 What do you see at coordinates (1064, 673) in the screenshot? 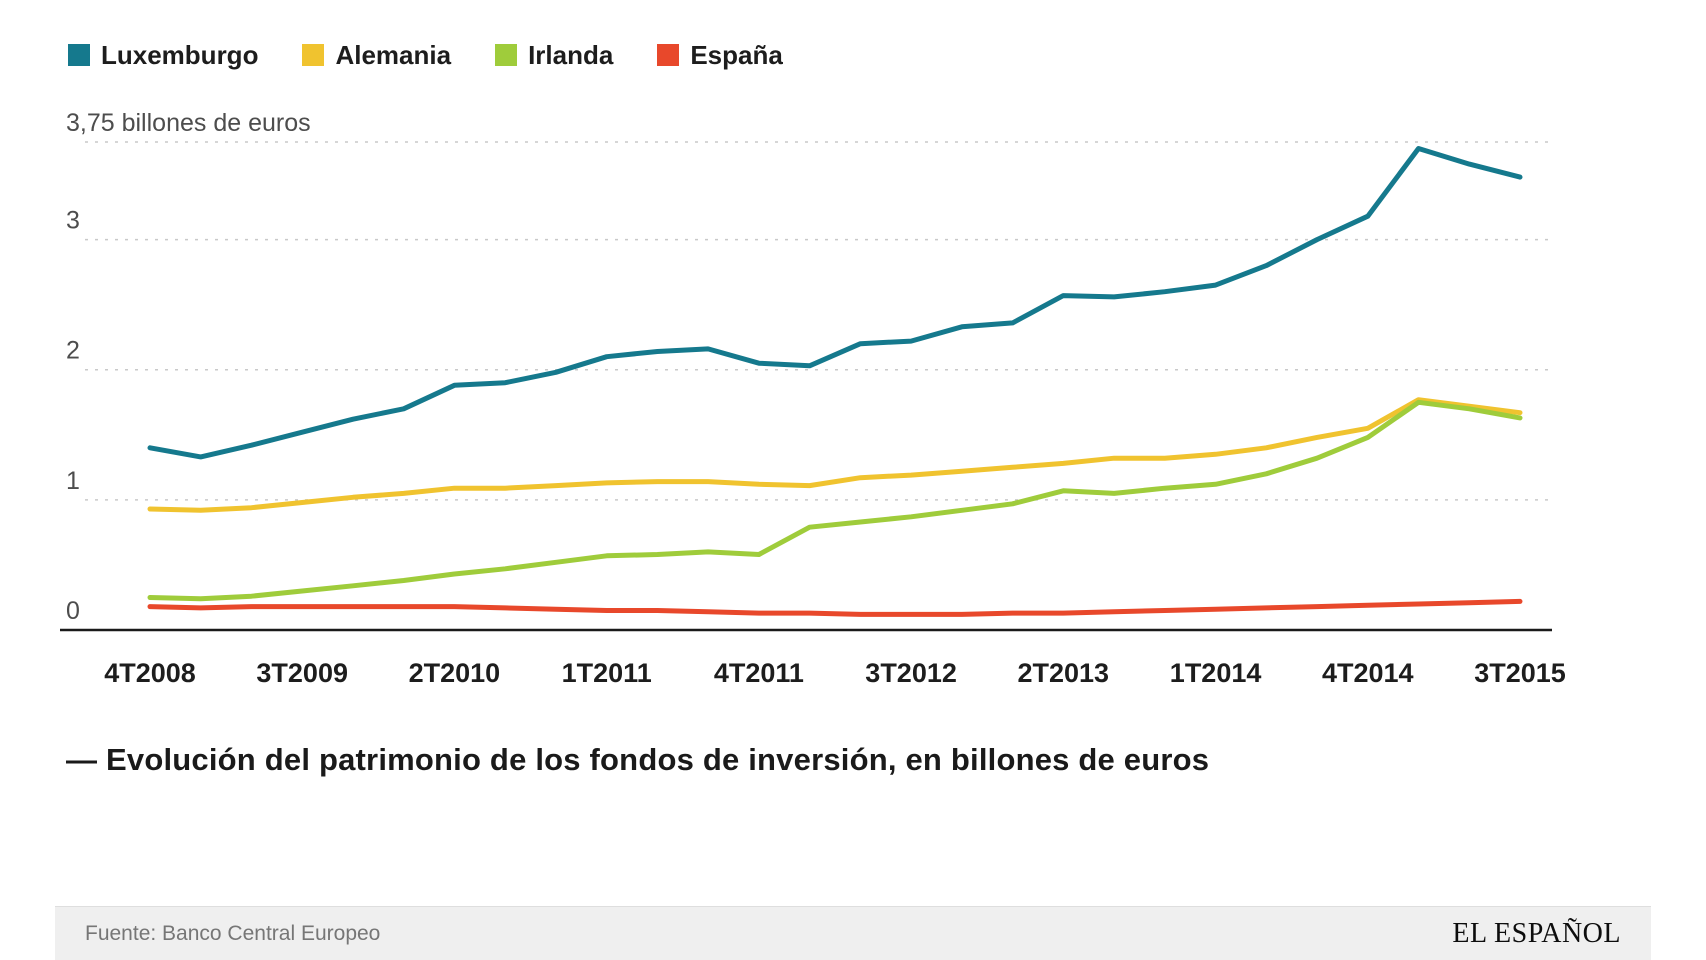
I see `x-tick-label-2t2013: 2T2013` at bounding box center [1064, 673].